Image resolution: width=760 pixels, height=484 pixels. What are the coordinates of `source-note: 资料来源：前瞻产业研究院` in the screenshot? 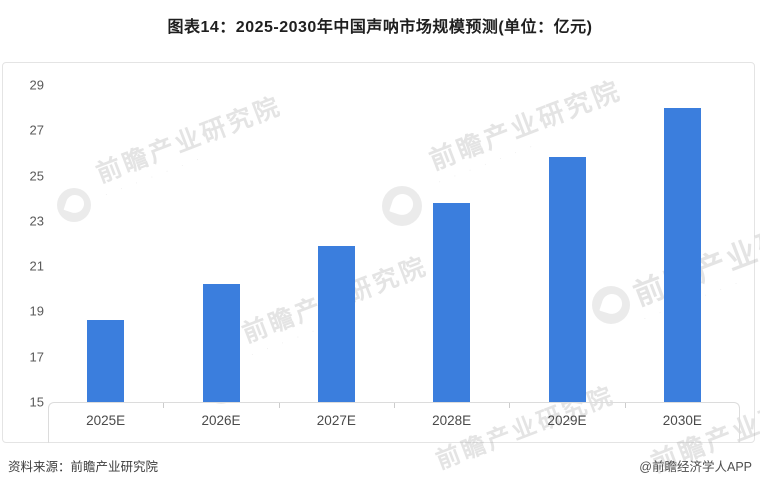 It's located at (83, 467).